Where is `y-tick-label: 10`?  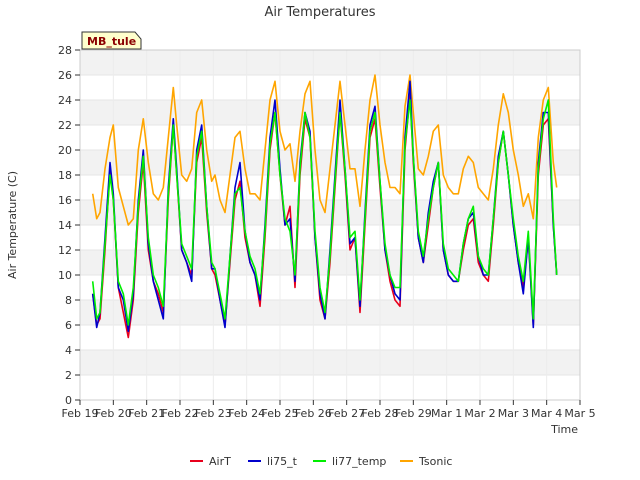
y-tick-label: 10 is located at coordinates (65, 275).